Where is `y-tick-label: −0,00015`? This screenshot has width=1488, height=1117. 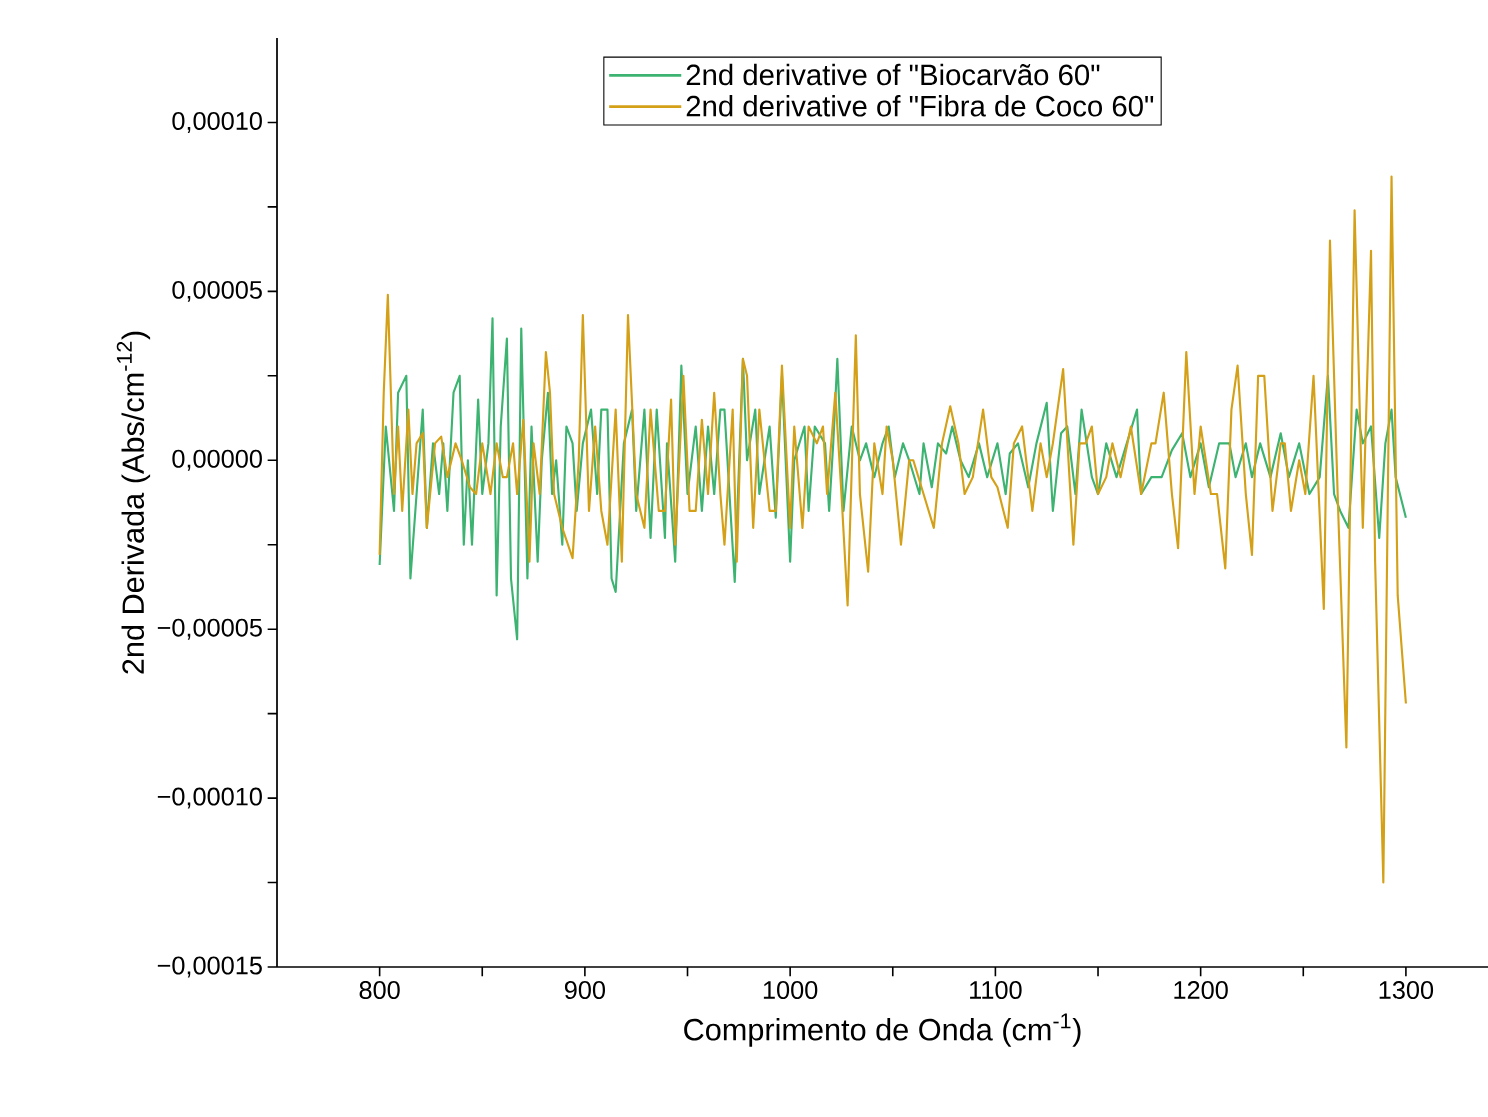 y-tick-label: −0,00015 is located at coordinates (209, 967).